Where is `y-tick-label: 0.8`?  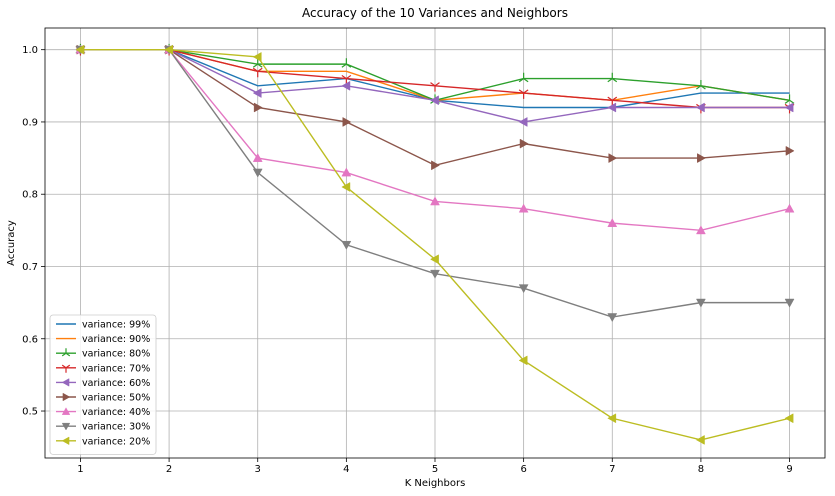
y-tick-label: 0.8 is located at coordinates (30, 195).